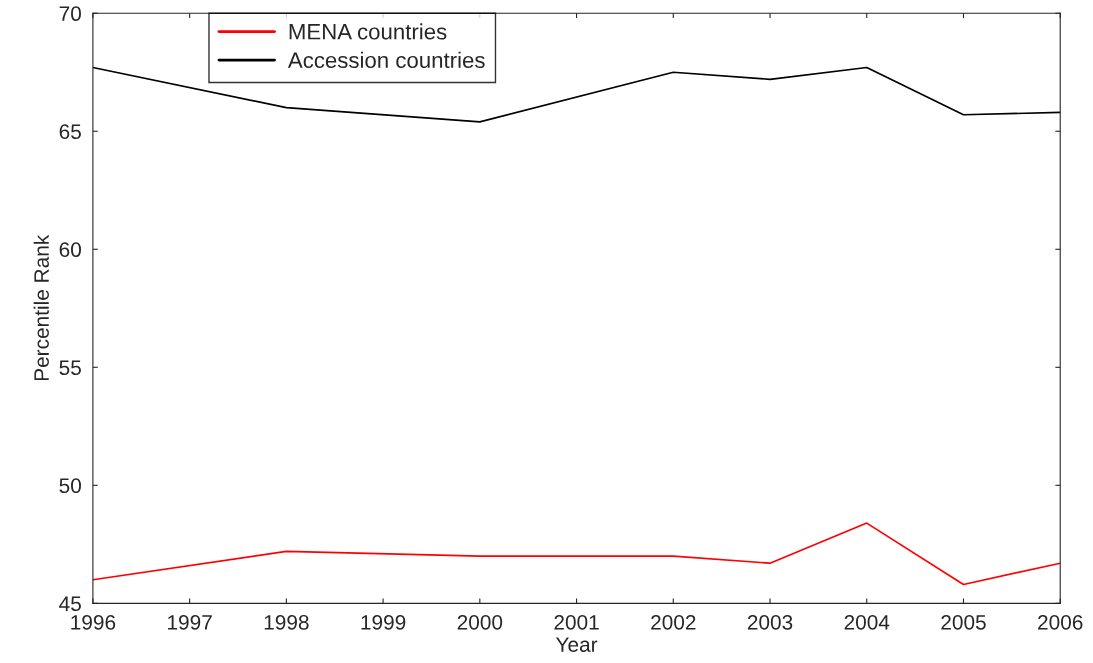 The width and height of the screenshot is (1093, 663). What do you see at coordinates (1060, 622) in the screenshot?
I see `x-tick-label: 2006` at bounding box center [1060, 622].